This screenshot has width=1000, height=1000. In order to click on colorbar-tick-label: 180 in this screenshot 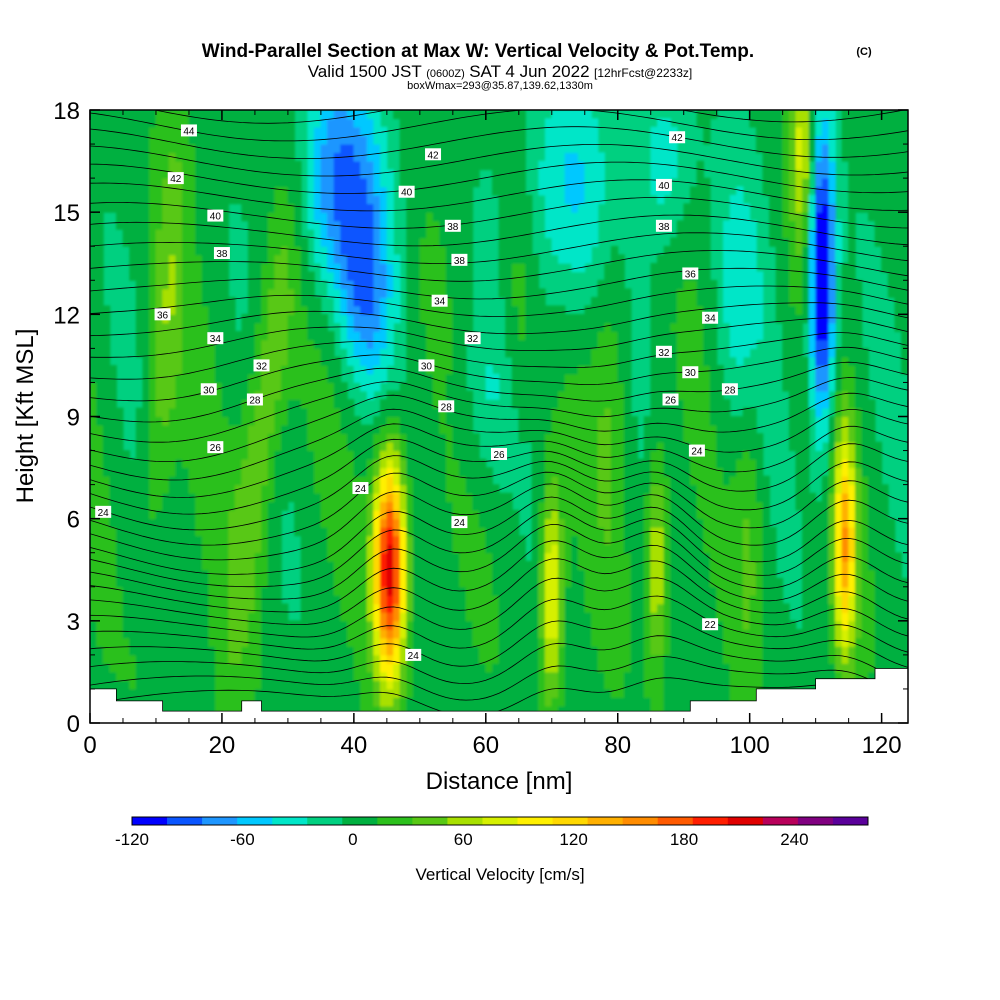, I will do `click(684, 839)`.